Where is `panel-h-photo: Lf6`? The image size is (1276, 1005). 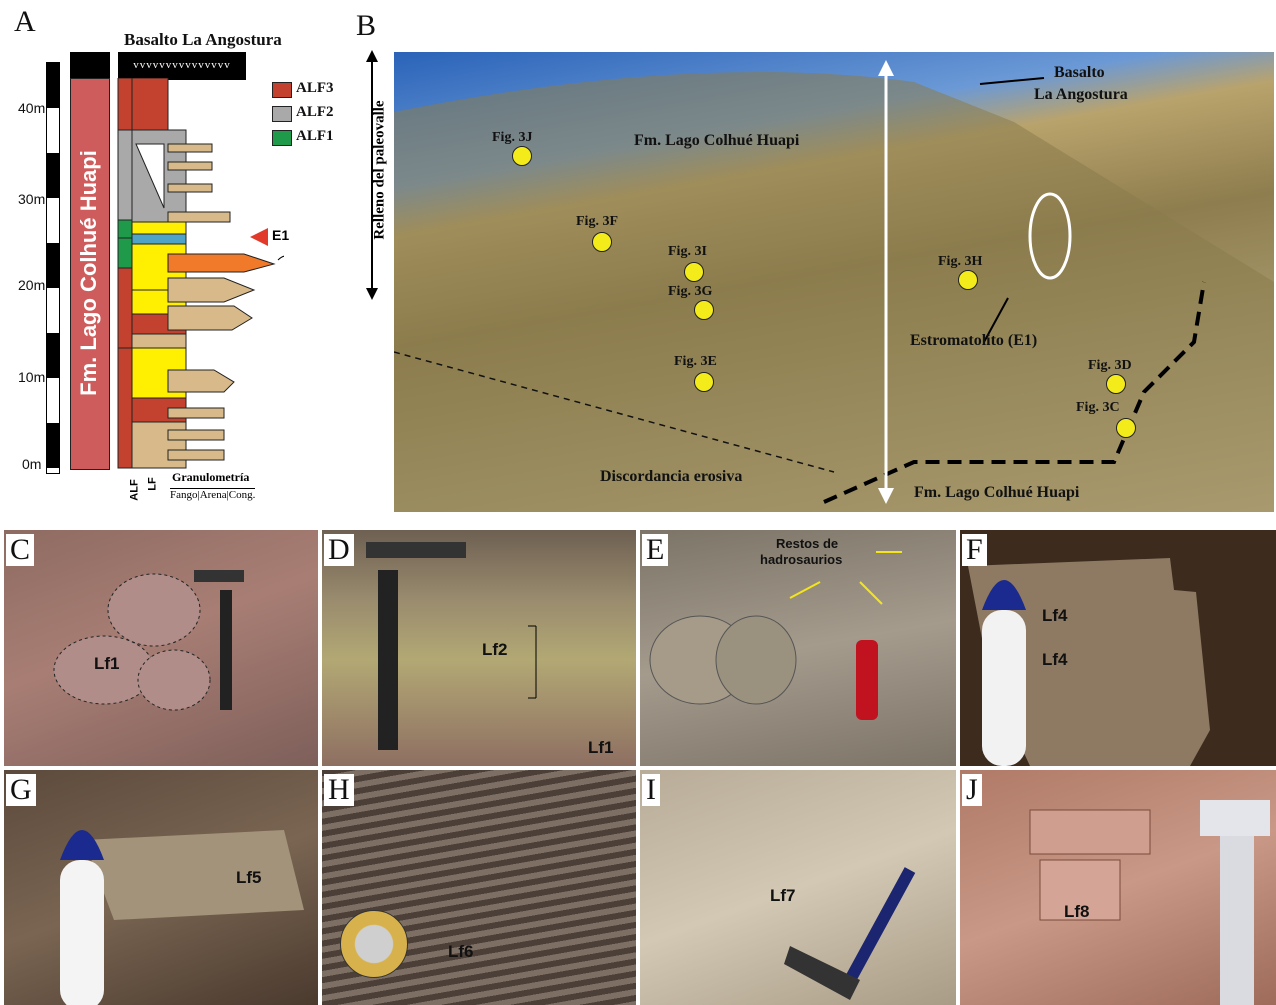 panel-h-photo: Lf6 is located at coordinates (479, 887).